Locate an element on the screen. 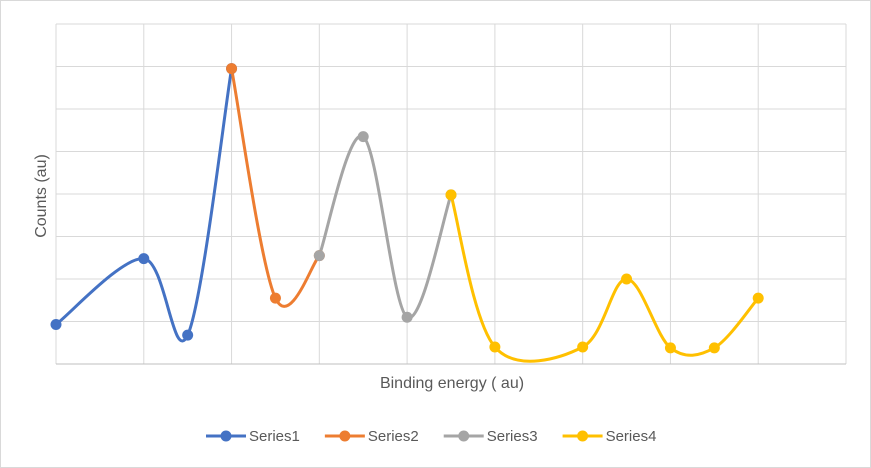 This screenshot has height=468, width=871. legend-label-1: Series1 is located at coordinates (274, 436).